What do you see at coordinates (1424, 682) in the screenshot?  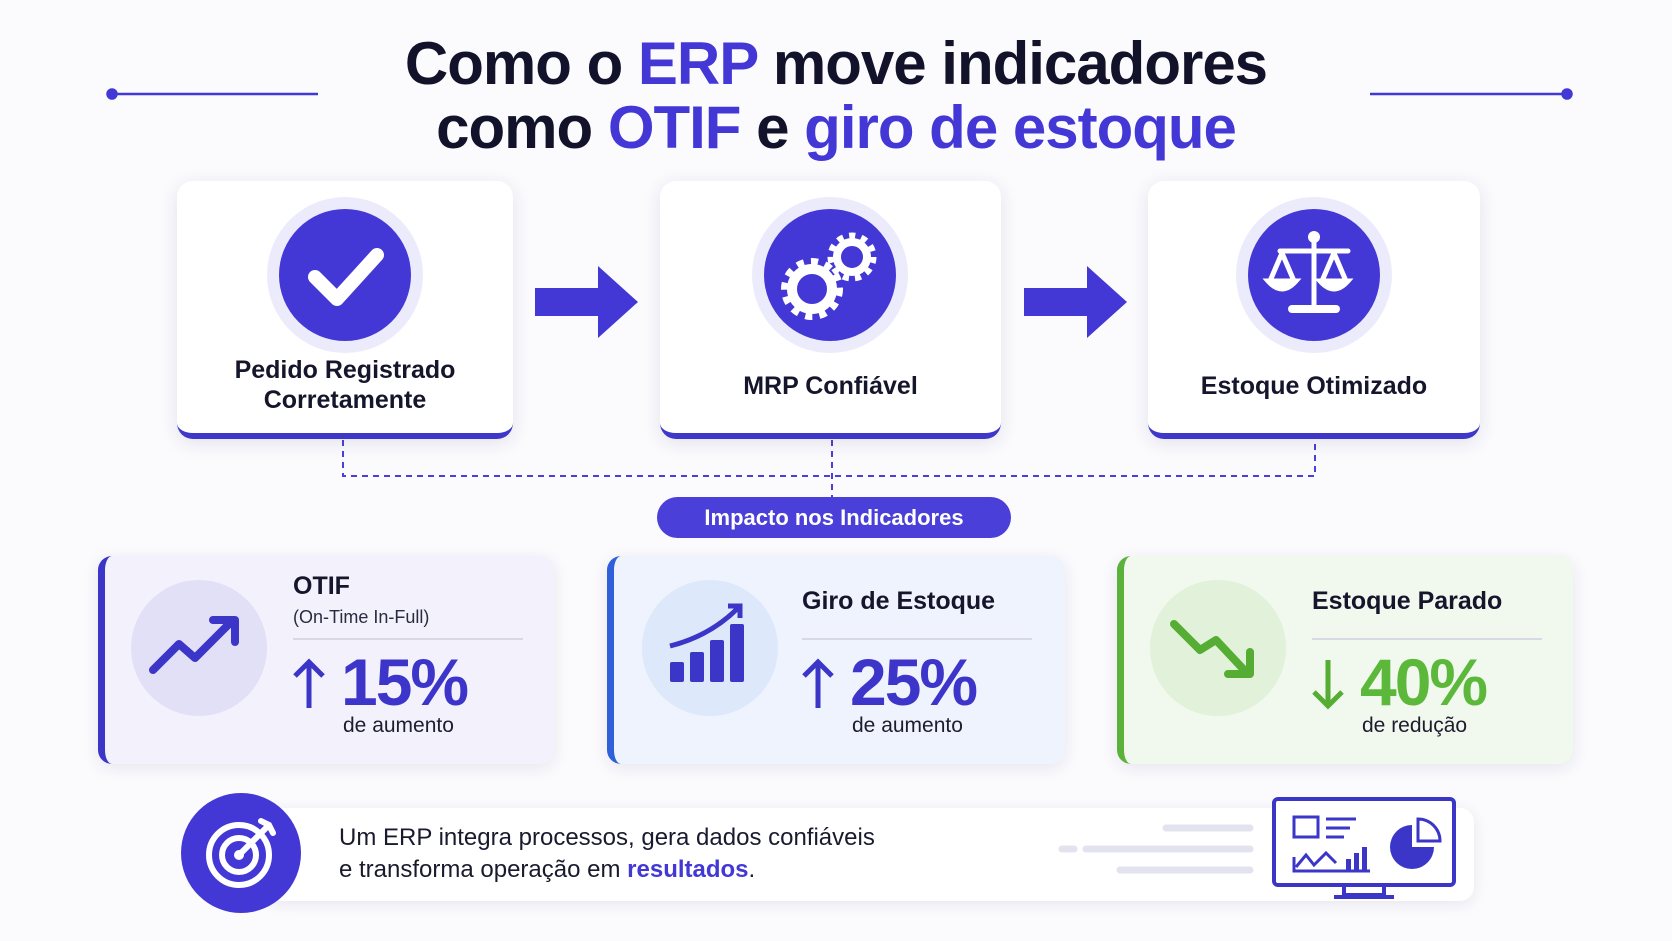 I see `metric-value: 40%` at bounding box center [1424, 682].